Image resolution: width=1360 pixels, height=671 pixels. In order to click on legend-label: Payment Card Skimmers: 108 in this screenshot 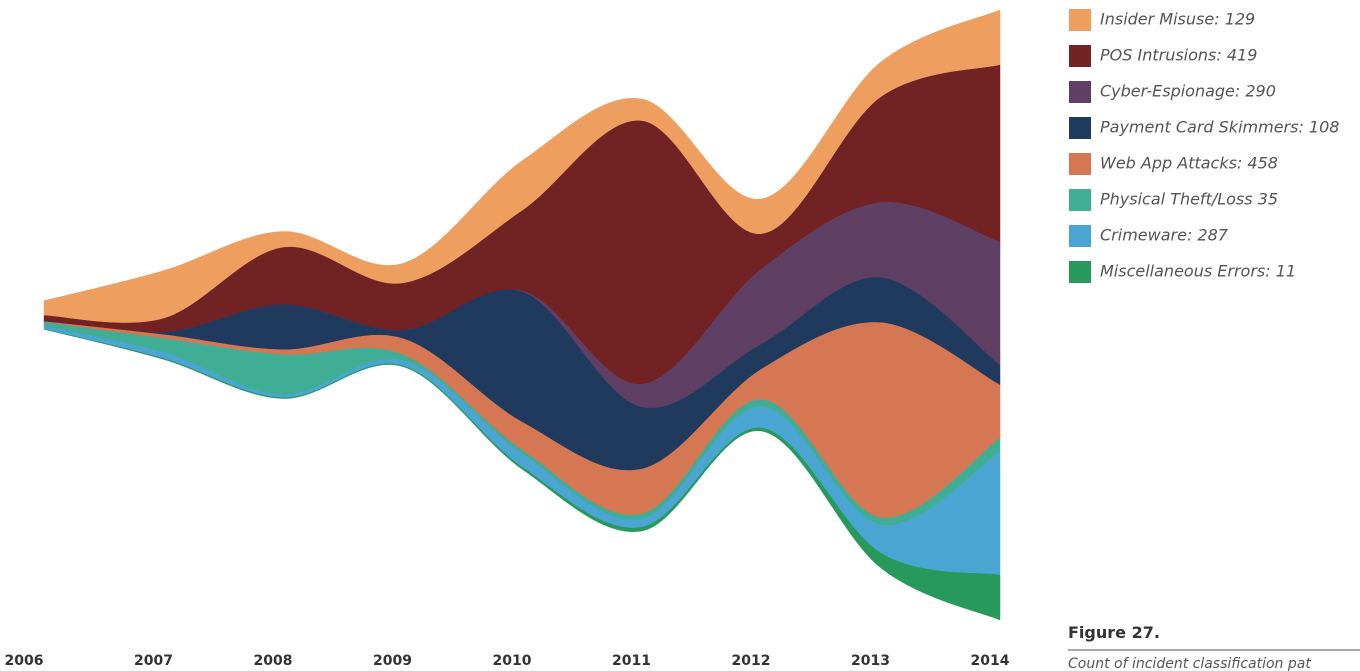, I will do `click(1219, 127)`.